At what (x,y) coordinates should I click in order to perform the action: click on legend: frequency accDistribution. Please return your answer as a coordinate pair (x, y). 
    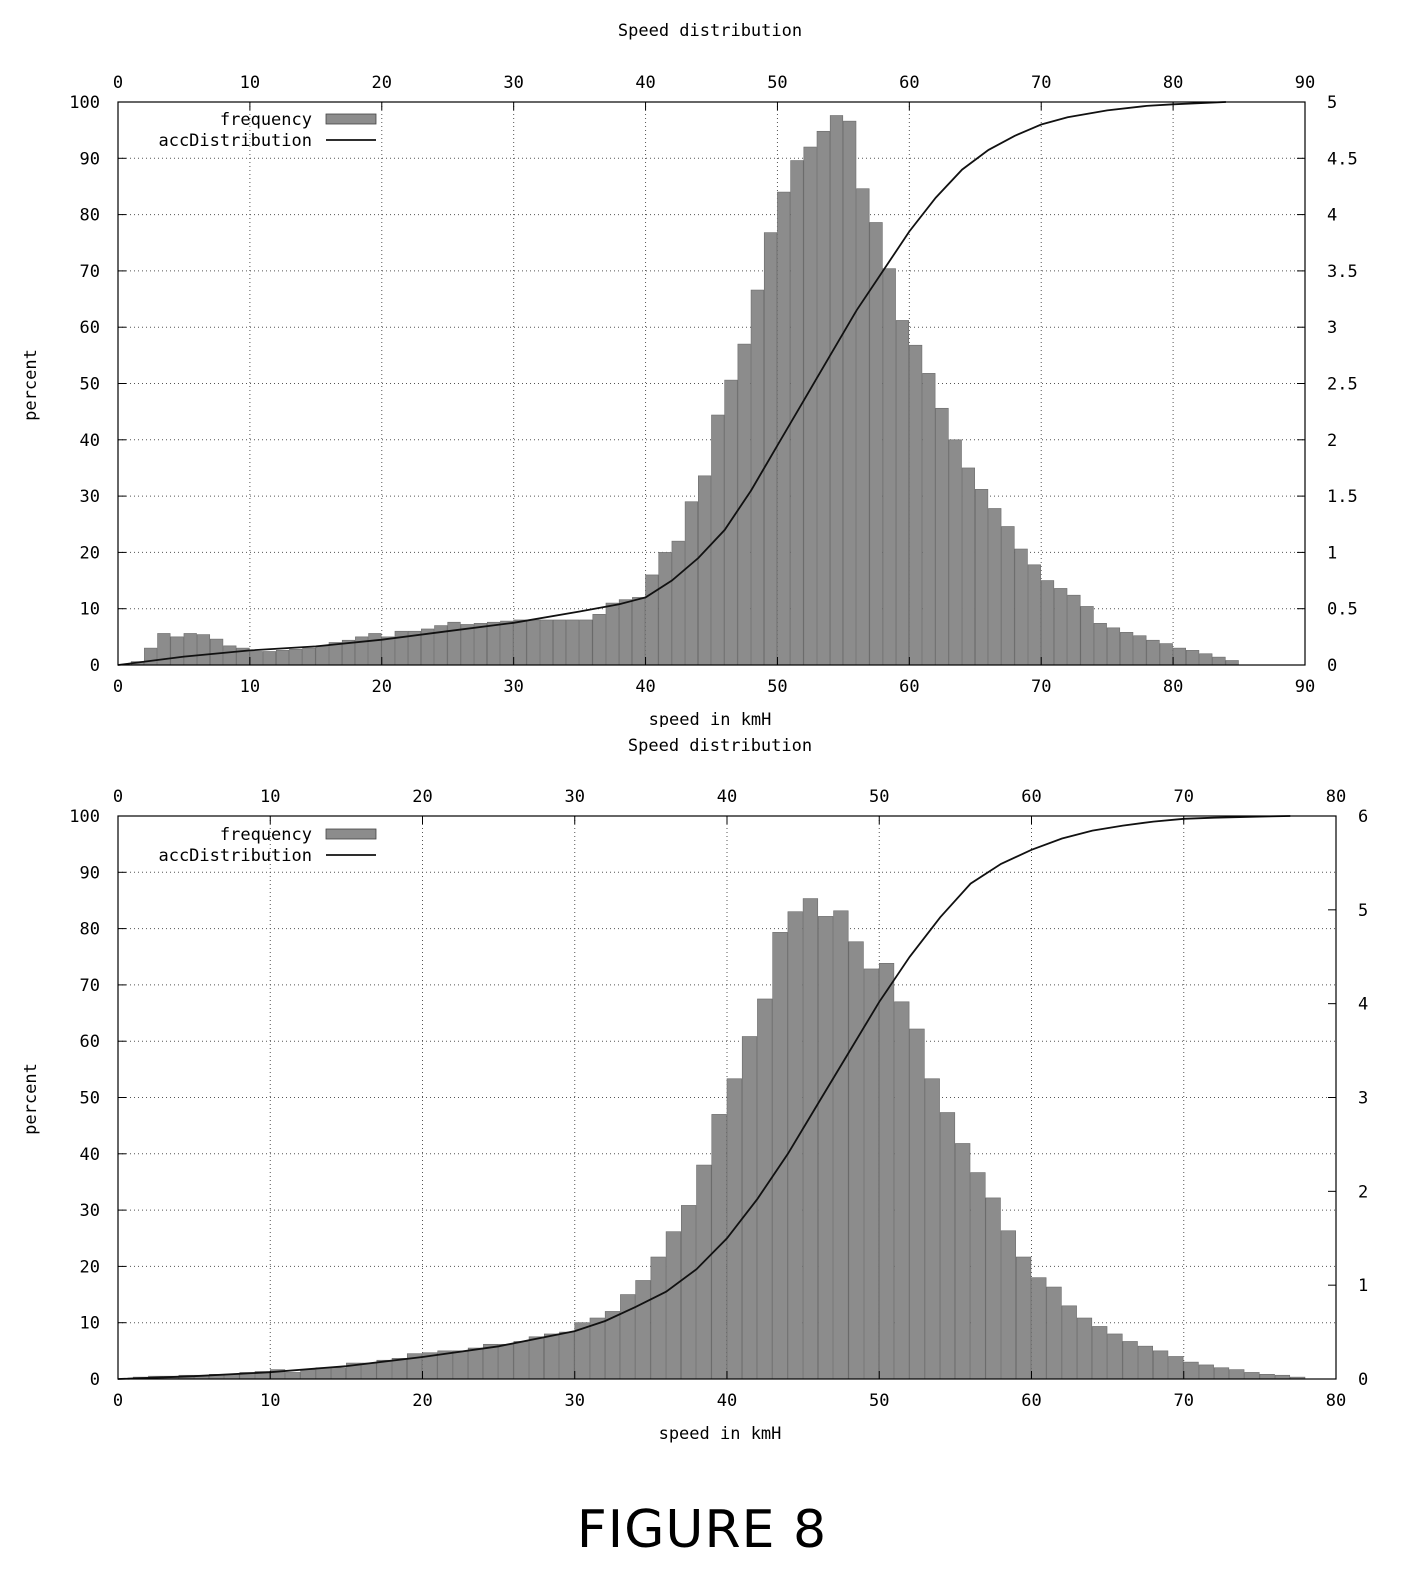
    Looking at the image, I should click on (267, 845).